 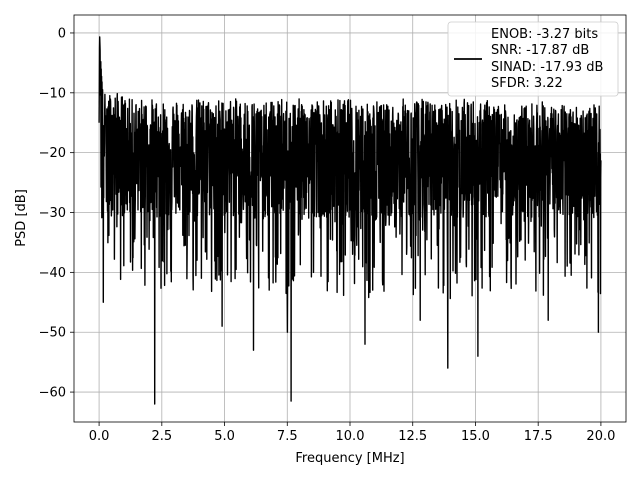 I want to click on x-axis-label: Frequency [MHz], so click(x=349, y=458).